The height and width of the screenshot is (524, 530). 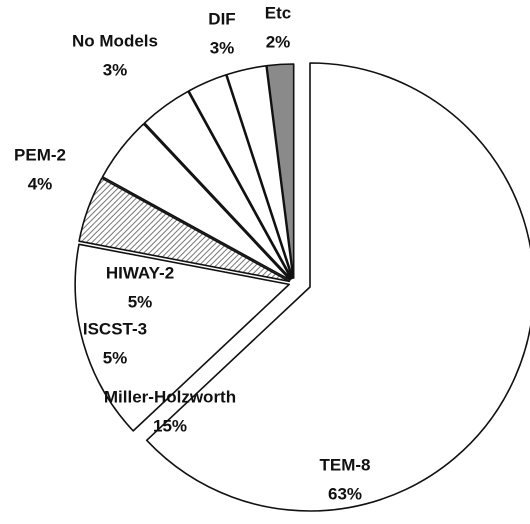 What do you see at coordinates (170, 396) in the screenshot?
I see `slice-label: Miller-Holzworth` at bounding box center [170, 396].